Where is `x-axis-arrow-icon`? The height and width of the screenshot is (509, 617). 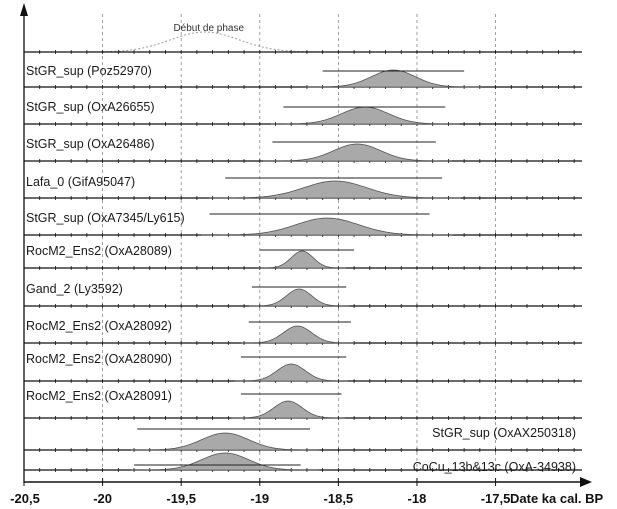
x-axis-arrow-icon is located at coordinates (586, 482).